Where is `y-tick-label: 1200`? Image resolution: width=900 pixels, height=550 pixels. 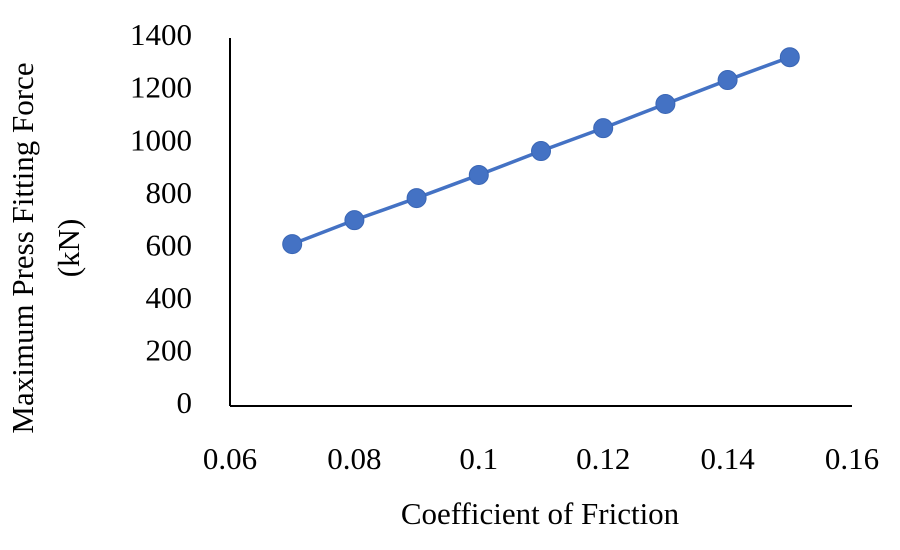 y-tick-label: 1200 is located at coordinates (161, 87).